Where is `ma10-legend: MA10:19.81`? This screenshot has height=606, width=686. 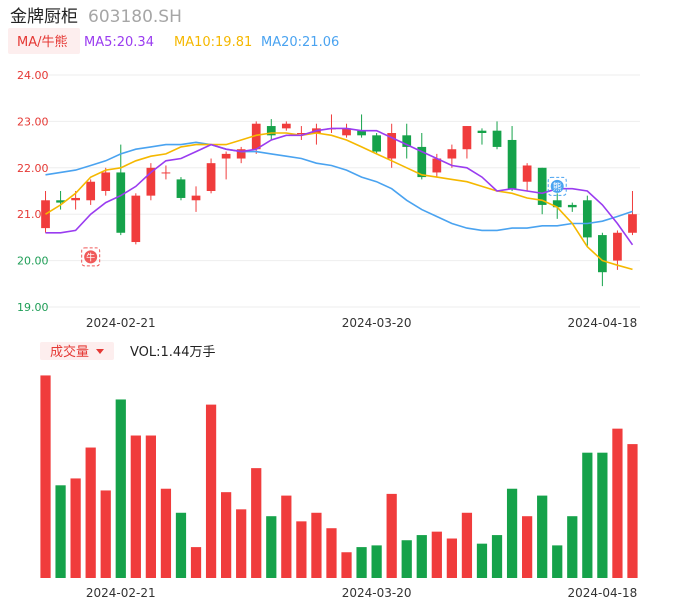
ma10-legend: MA10:19.81 is located at coordinates (213, 42).